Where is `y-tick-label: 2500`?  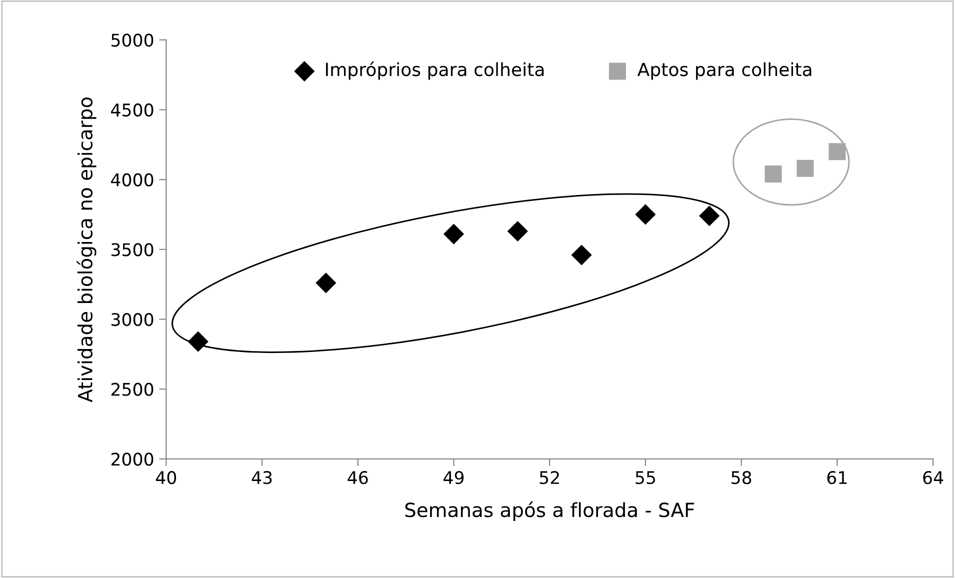
y-tick-label: 2500 is located at coordinates (132, 389).